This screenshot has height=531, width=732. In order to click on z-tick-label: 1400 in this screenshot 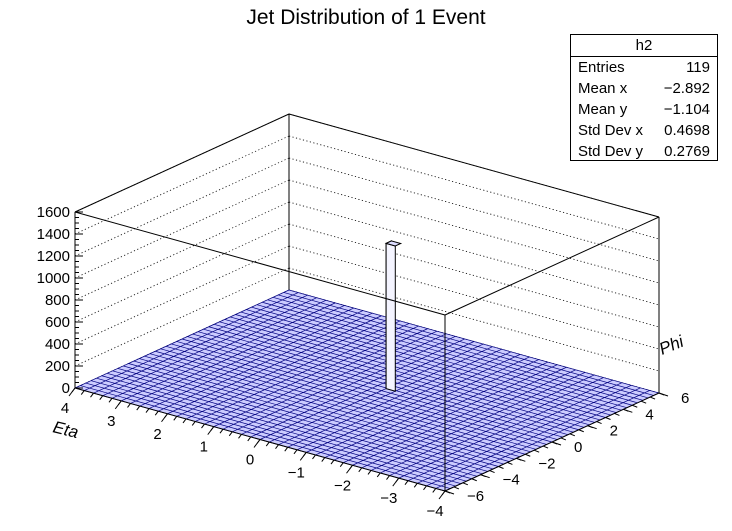, I will do `click(53, 234)`.